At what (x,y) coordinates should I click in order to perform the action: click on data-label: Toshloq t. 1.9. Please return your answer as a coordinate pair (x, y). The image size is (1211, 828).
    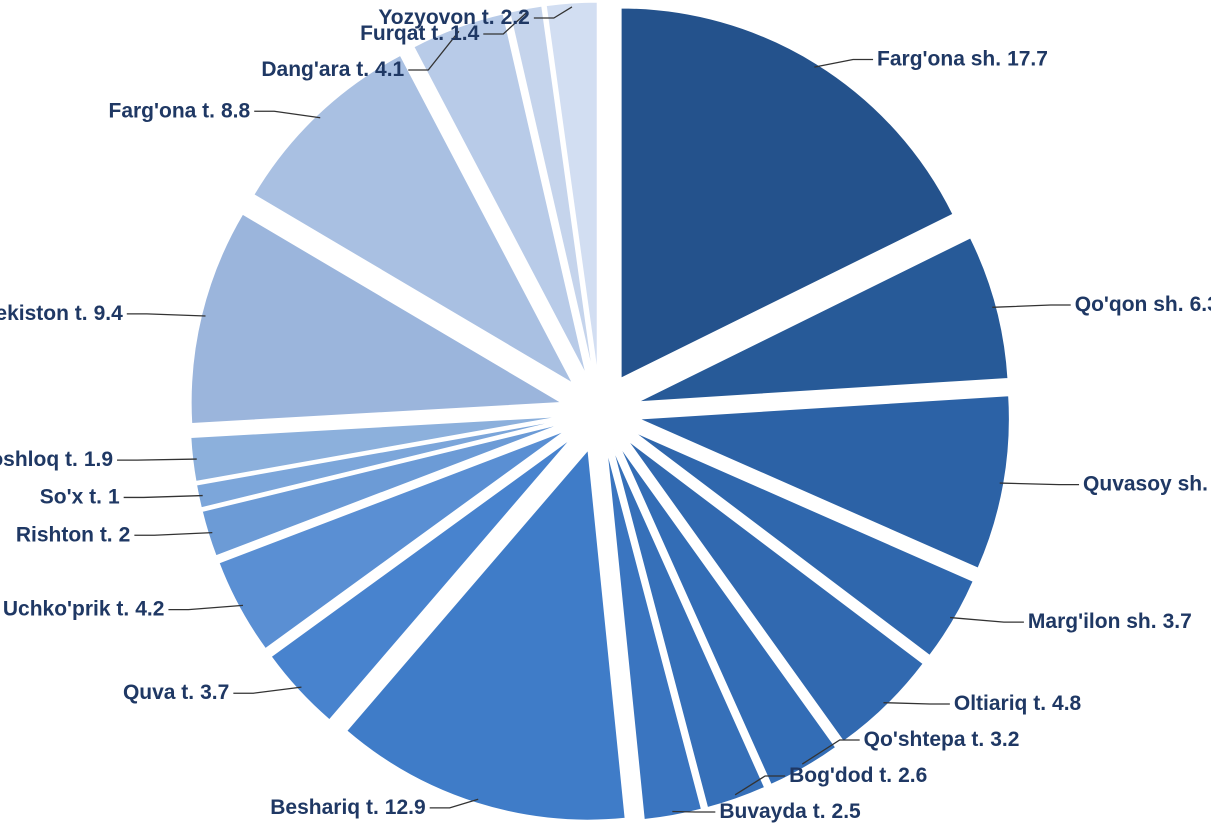
    Looking at the image, I should click on (56, 459).